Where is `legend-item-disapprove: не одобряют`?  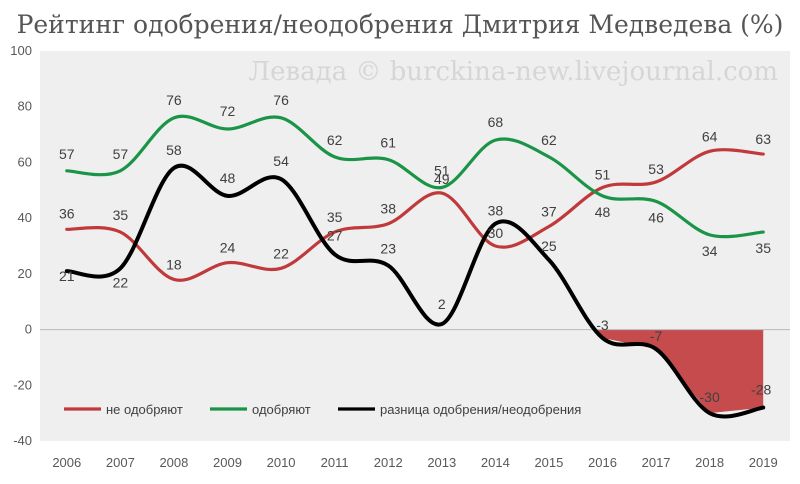
legend-item-disapprove: не одобряют is located at coordinates (123, 409).